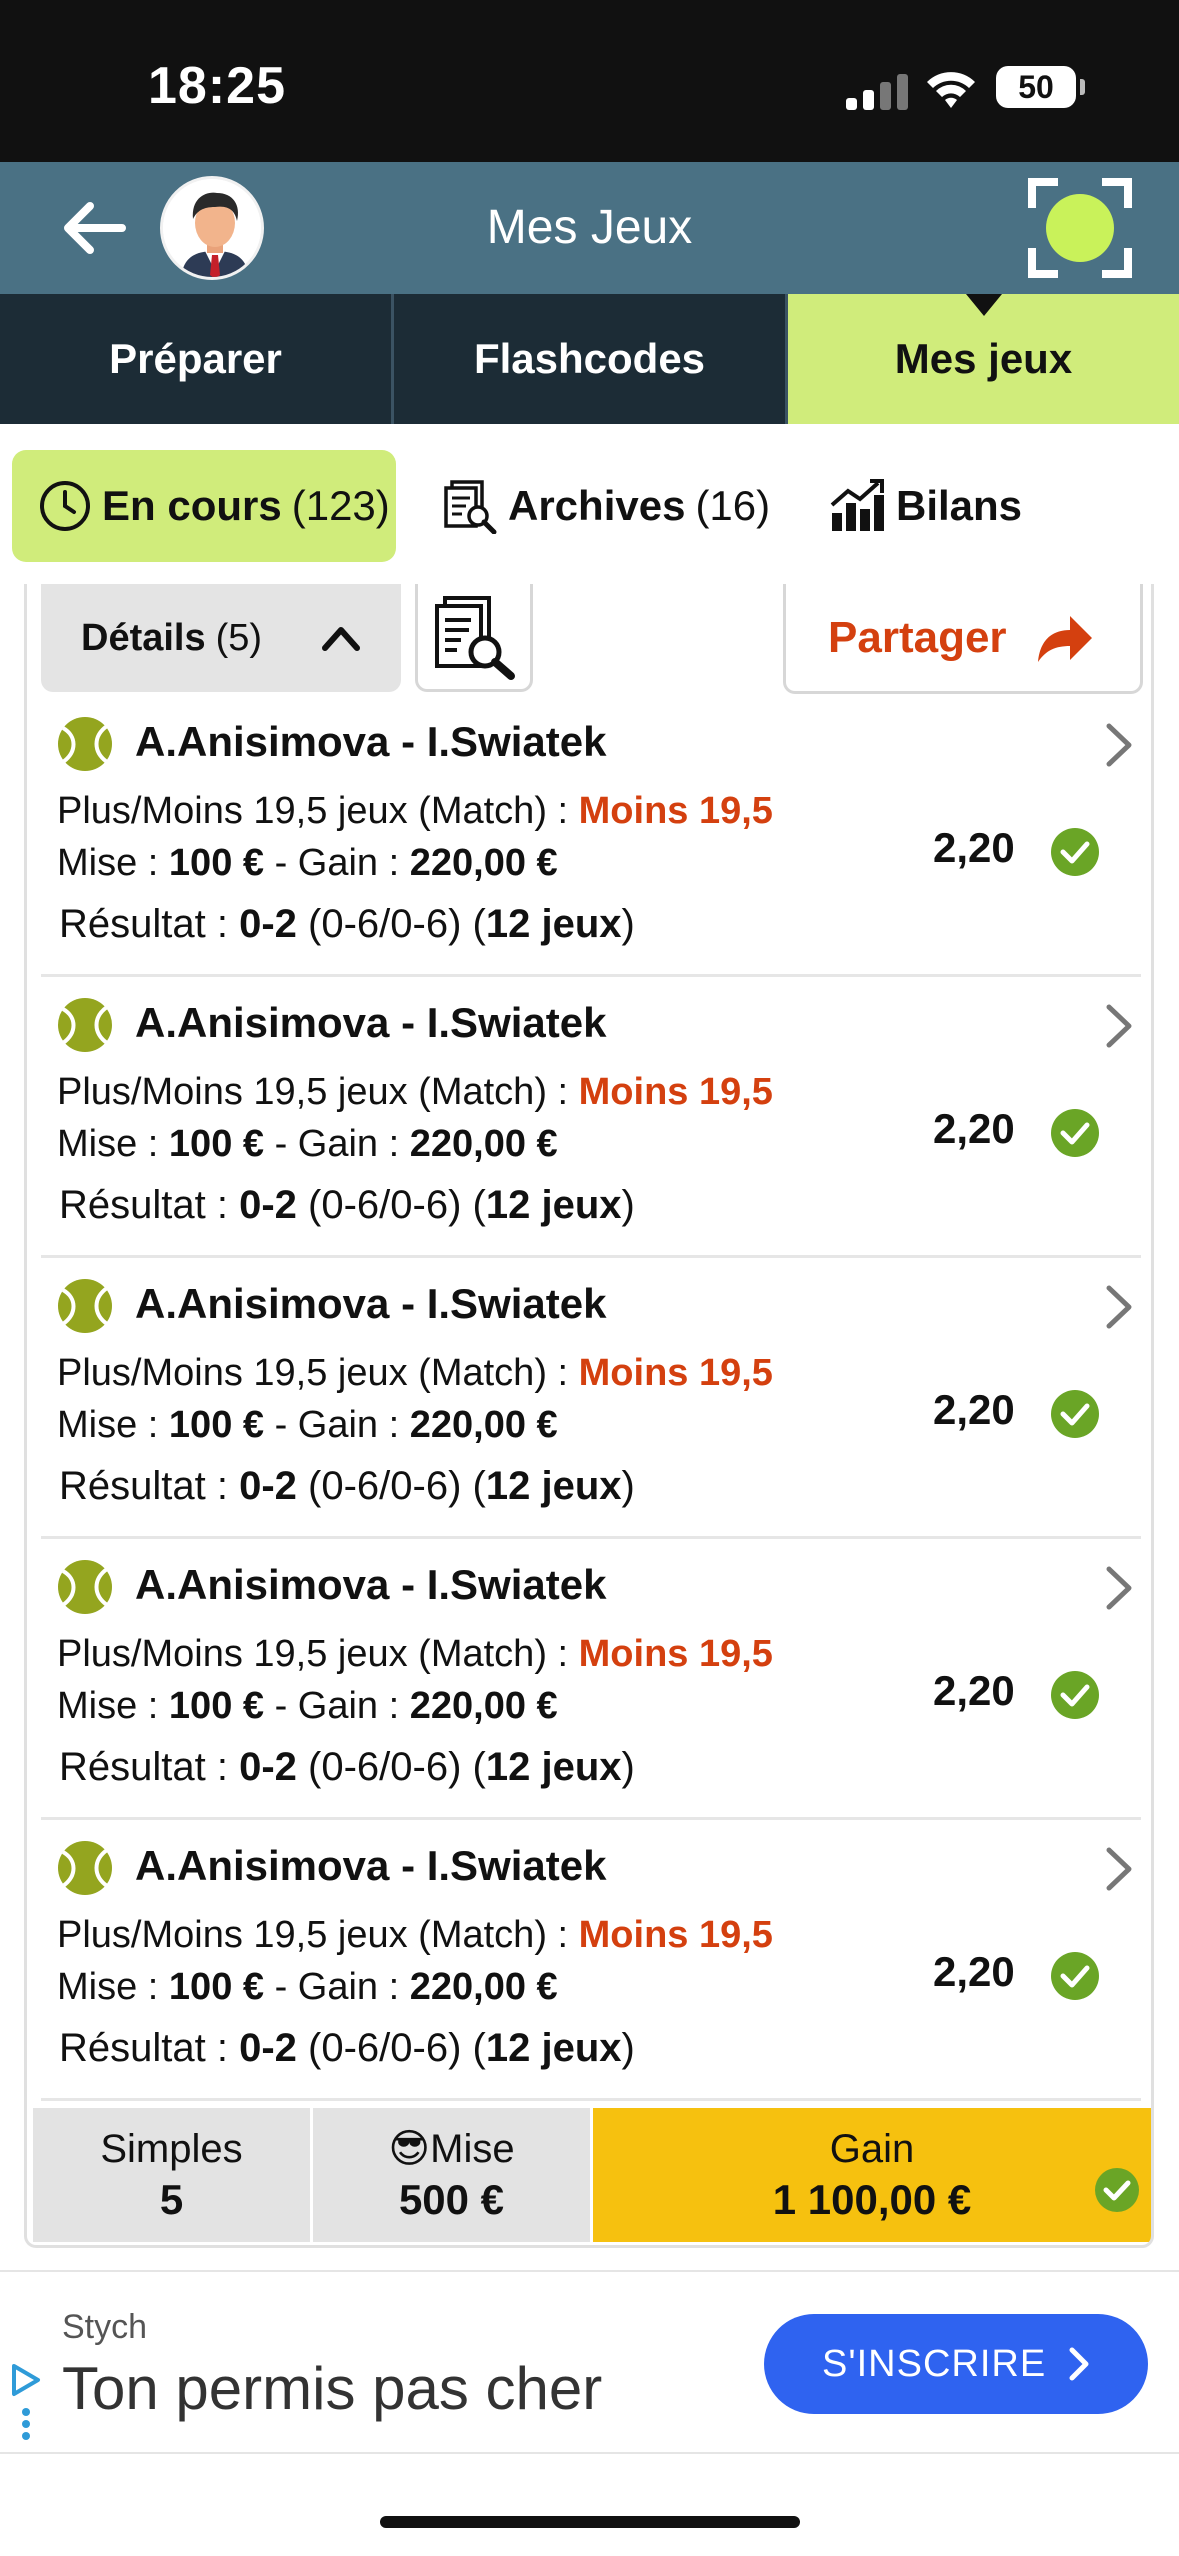 The width and height of the screenshot is (1179, 2556). Describe the element at coordinates (590, 2522) in the screenshot. I see `home-indicator` at that location.